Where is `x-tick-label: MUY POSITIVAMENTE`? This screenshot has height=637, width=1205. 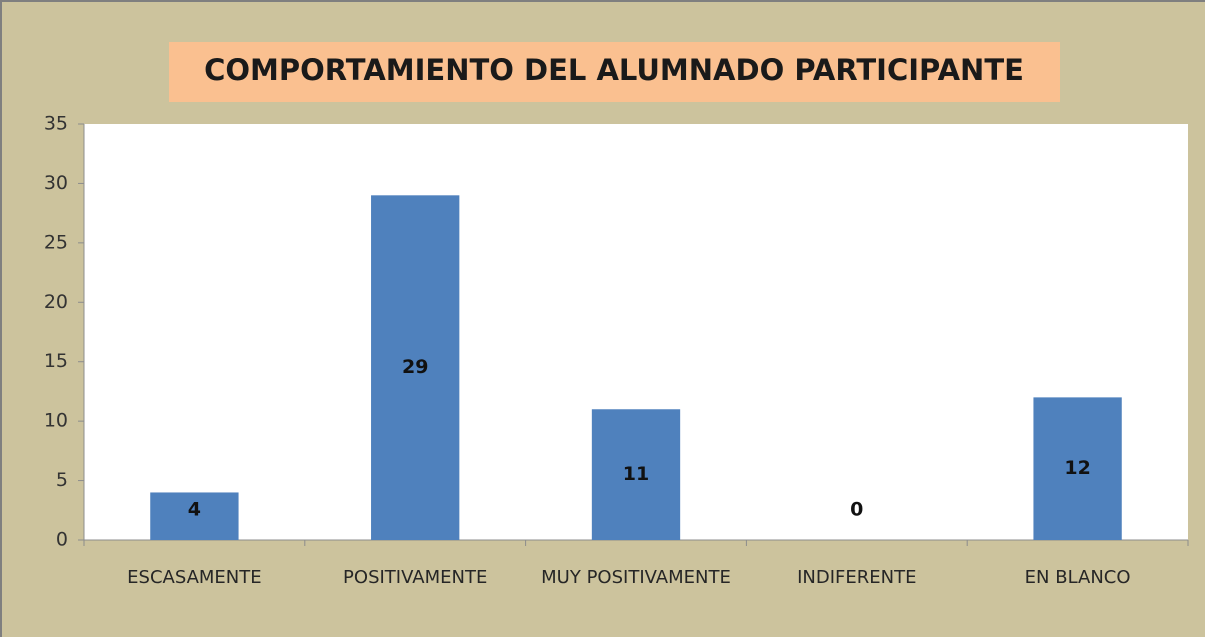
x-tick-label: MUY POSITIVAMENTE is located at coordinates (636, 577).